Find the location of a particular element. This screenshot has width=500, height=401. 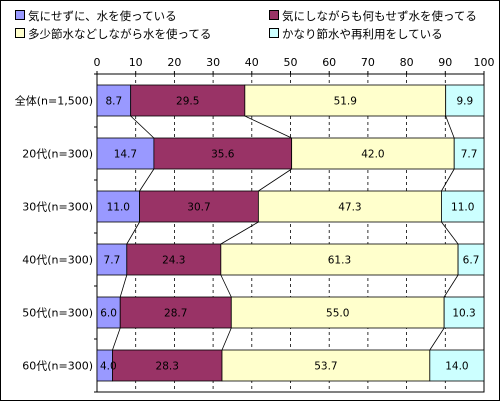

data-label: 29.5 is located at coordinates (187, 102).